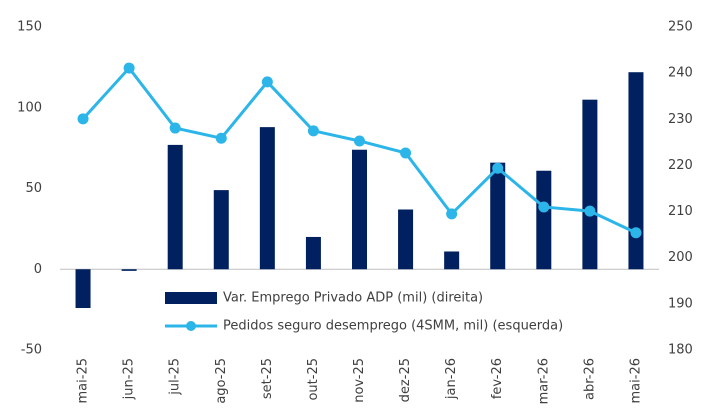 The width and height of the screenshot is (707, 417). I want to click on x-tick-label: nov-25, so click(359, 380).